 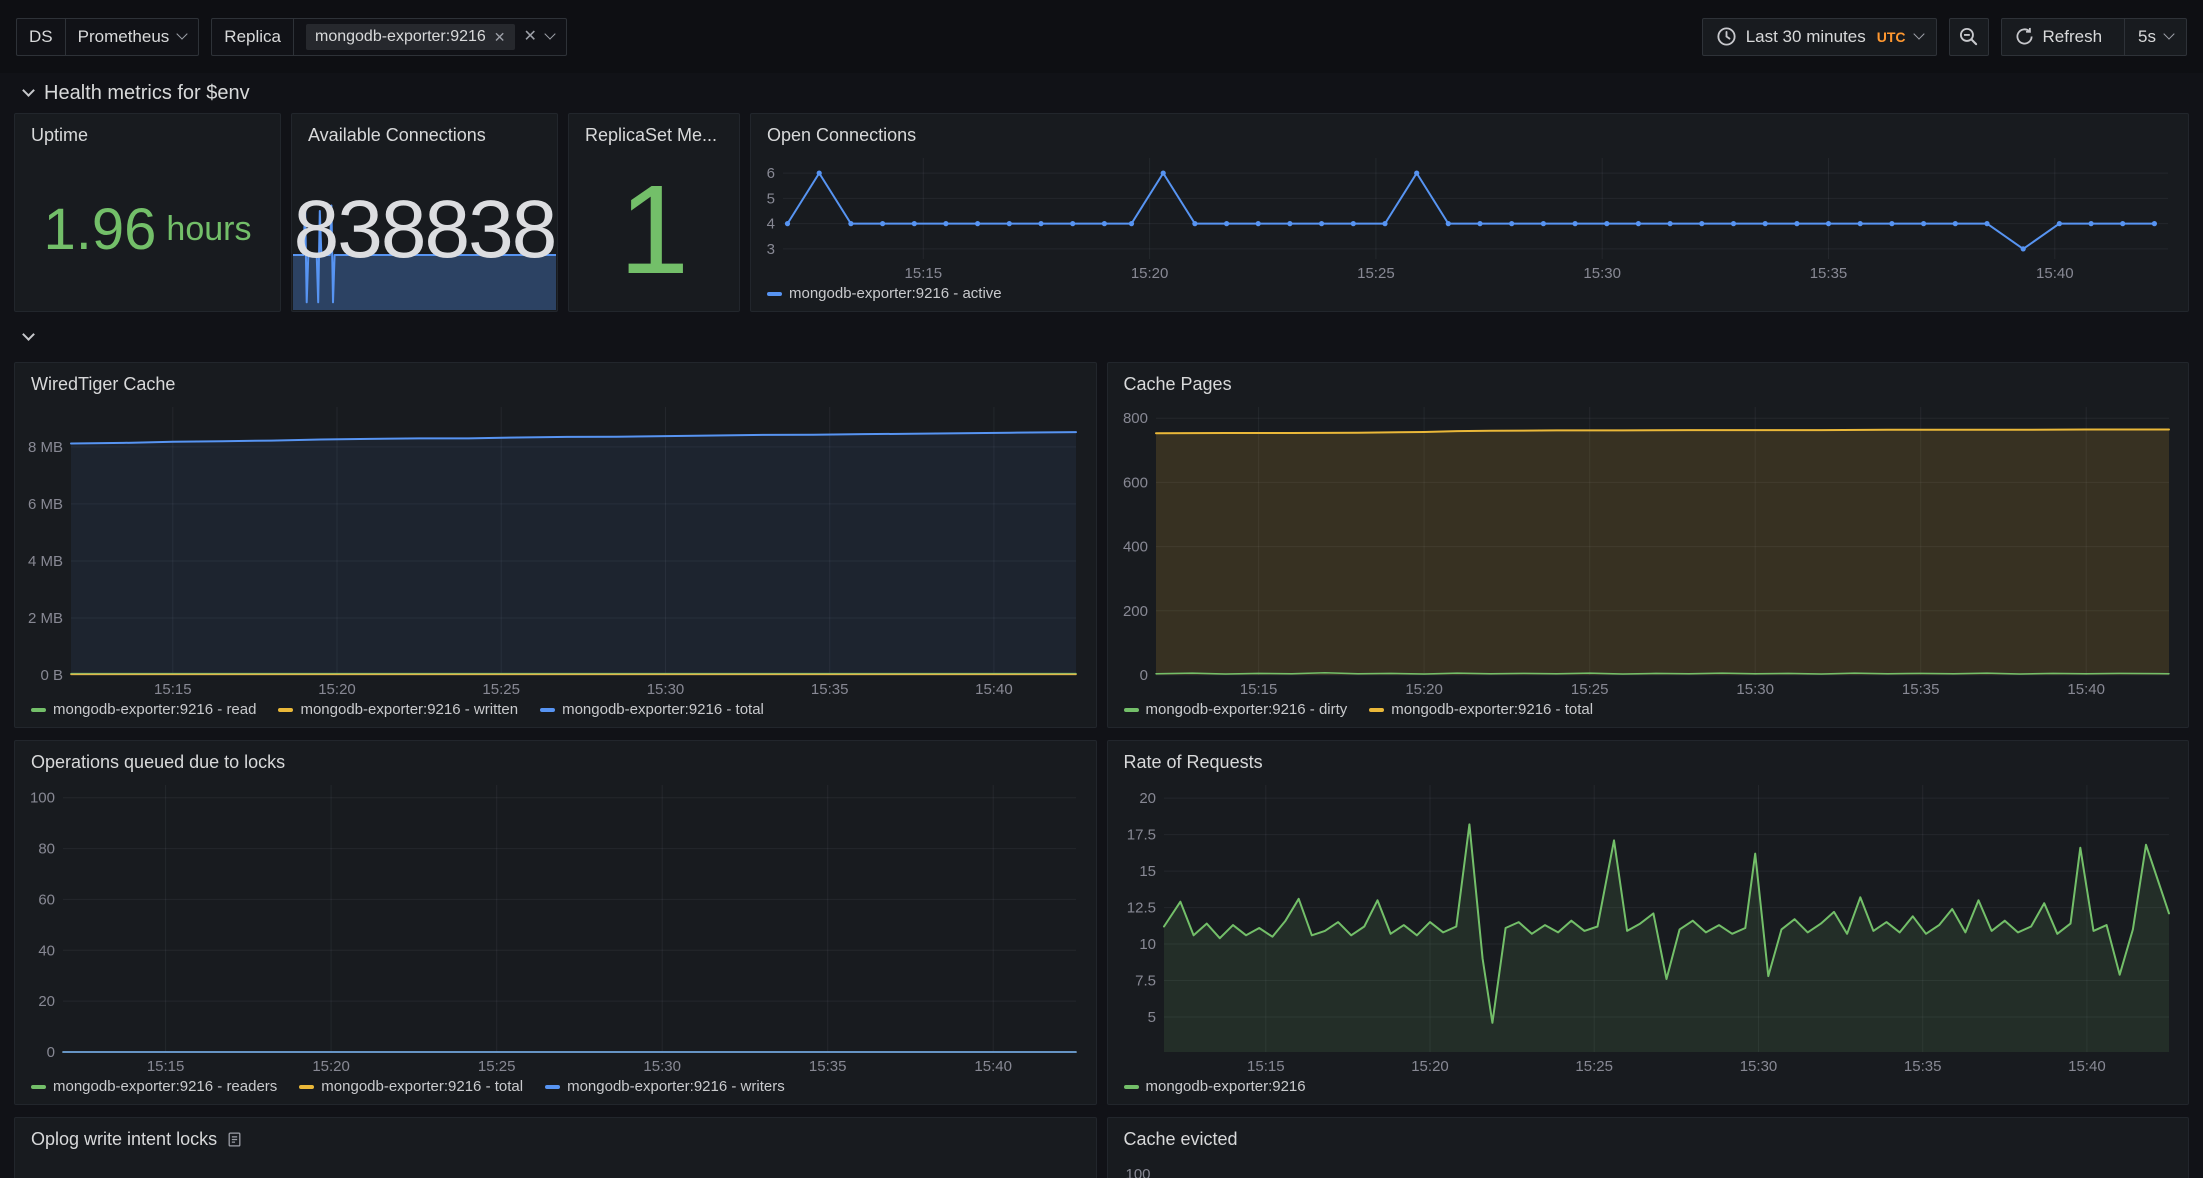 I want to click on legend-item: mongodb-exporter:9216 - dirty, so click(x=1235, y=709).